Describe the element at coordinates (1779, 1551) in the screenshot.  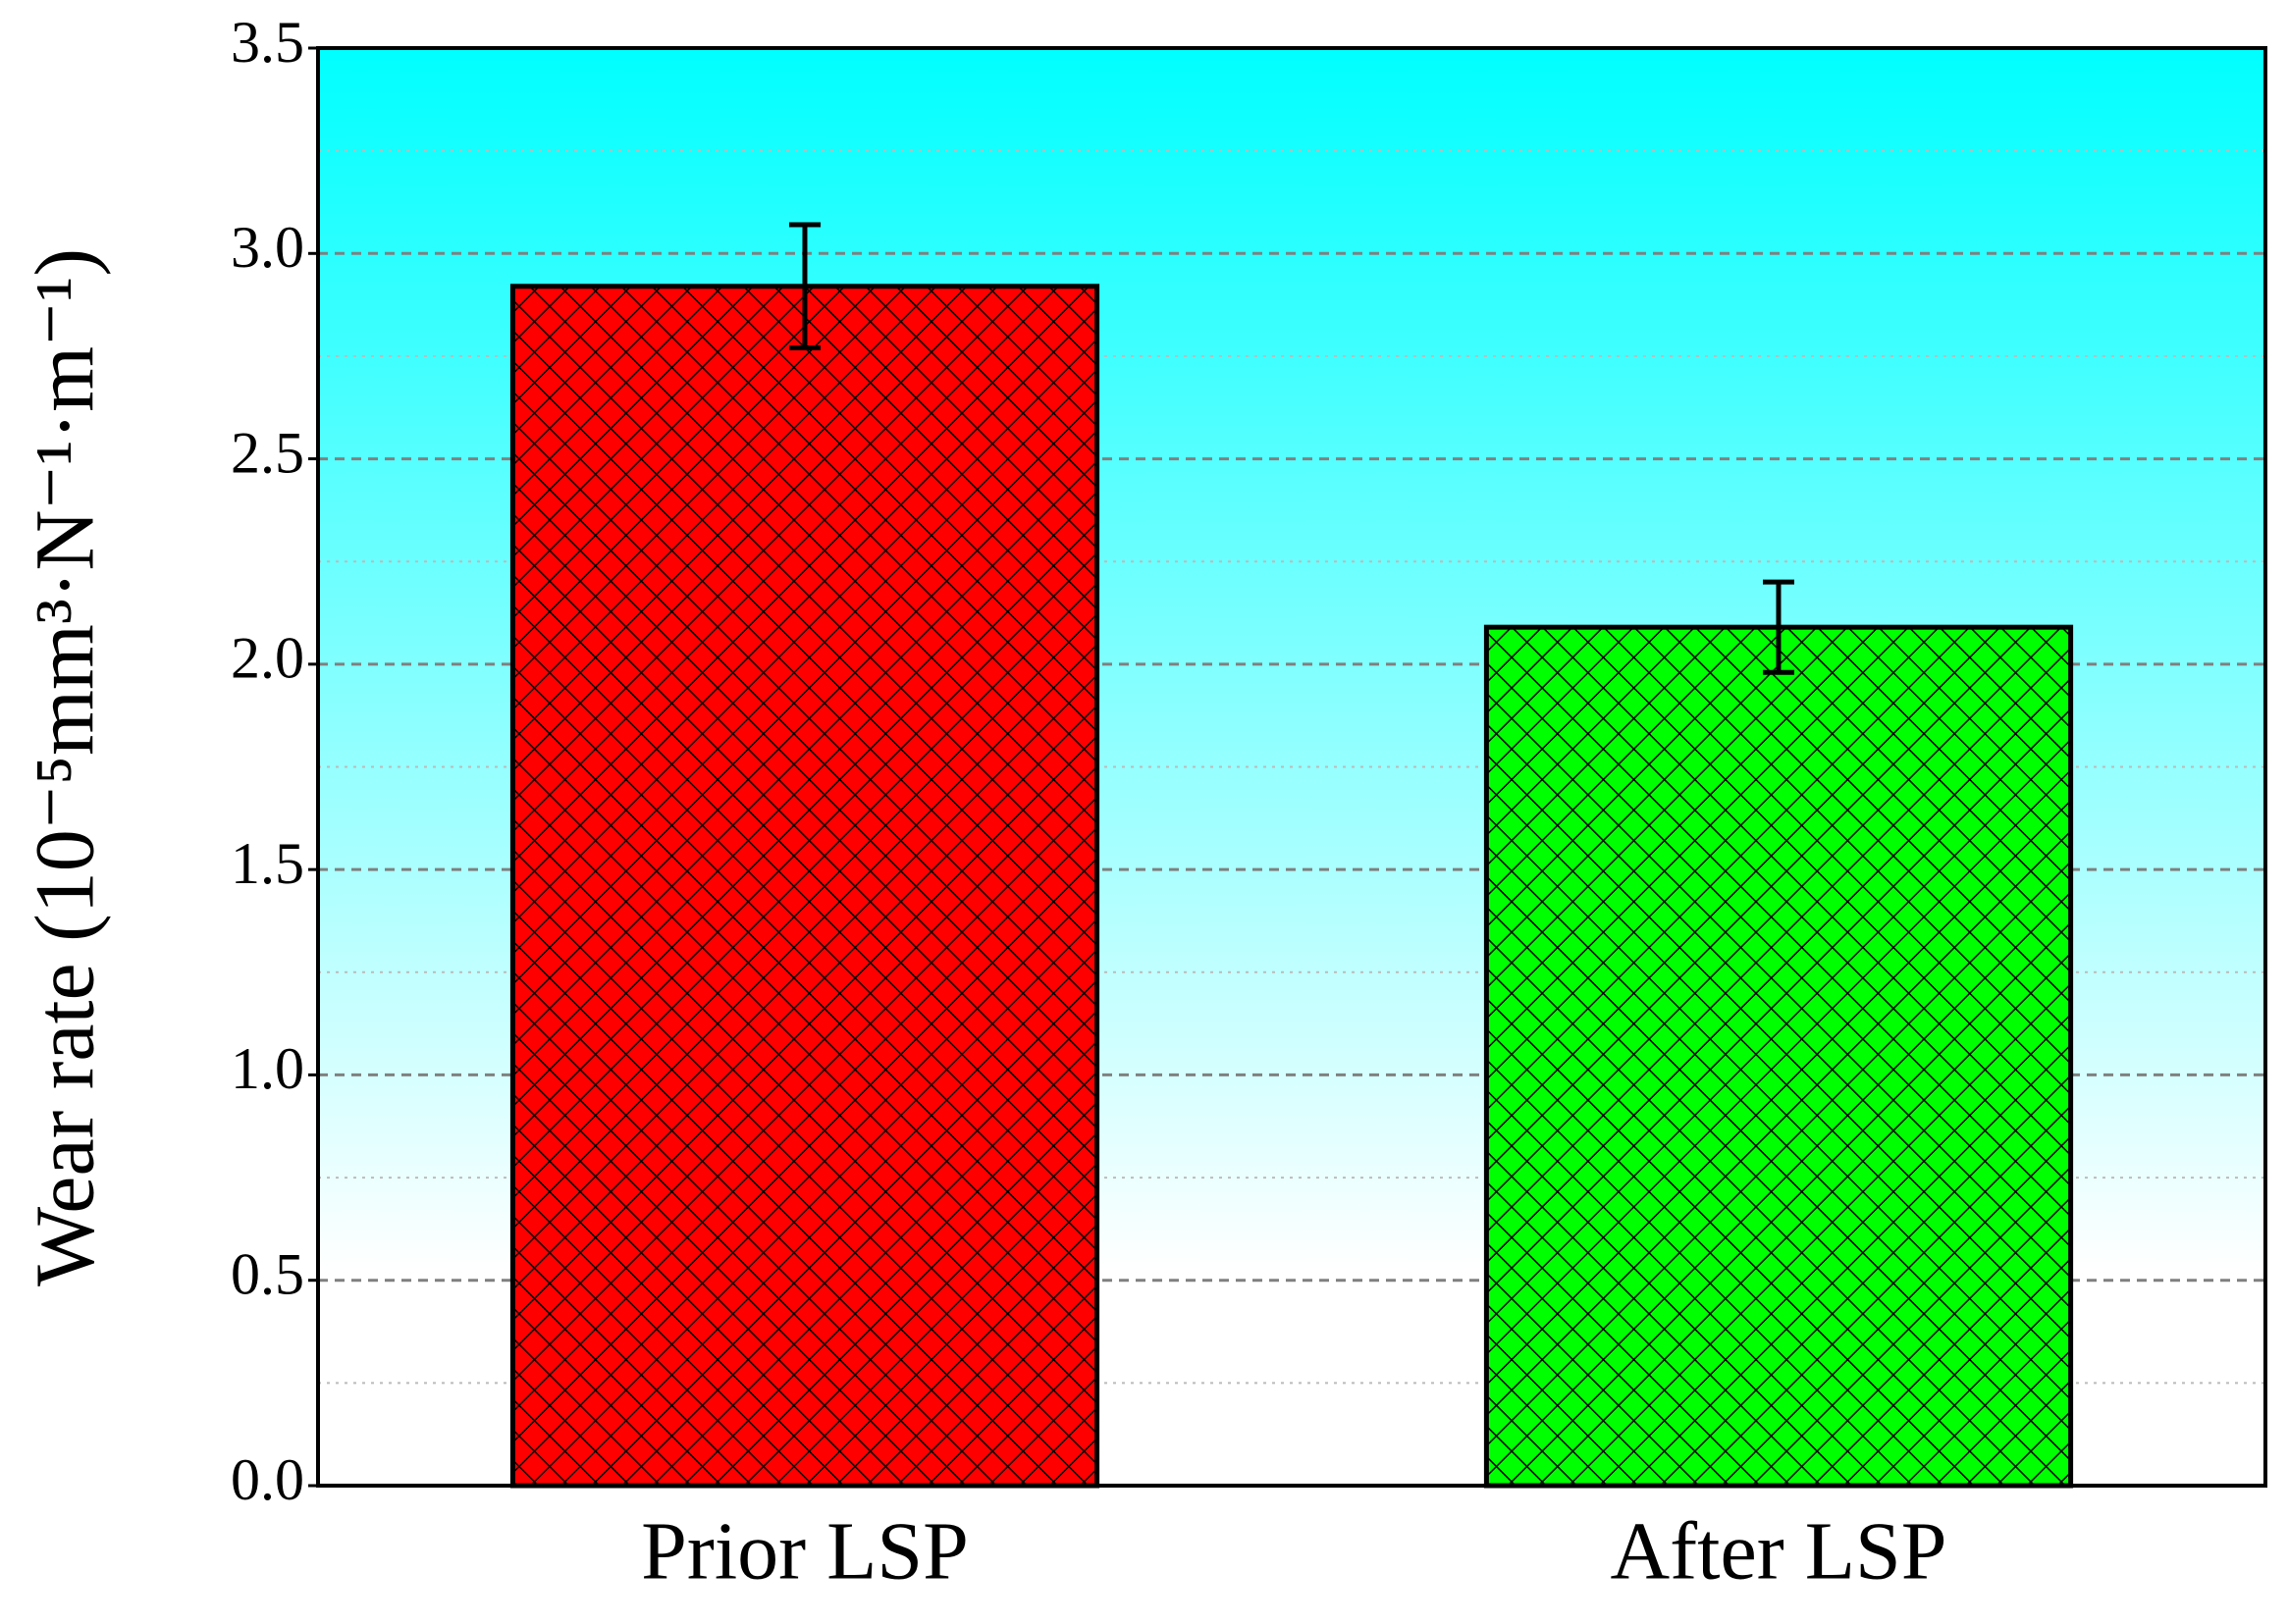
I see `x-tick-label: After LSP` at that location.